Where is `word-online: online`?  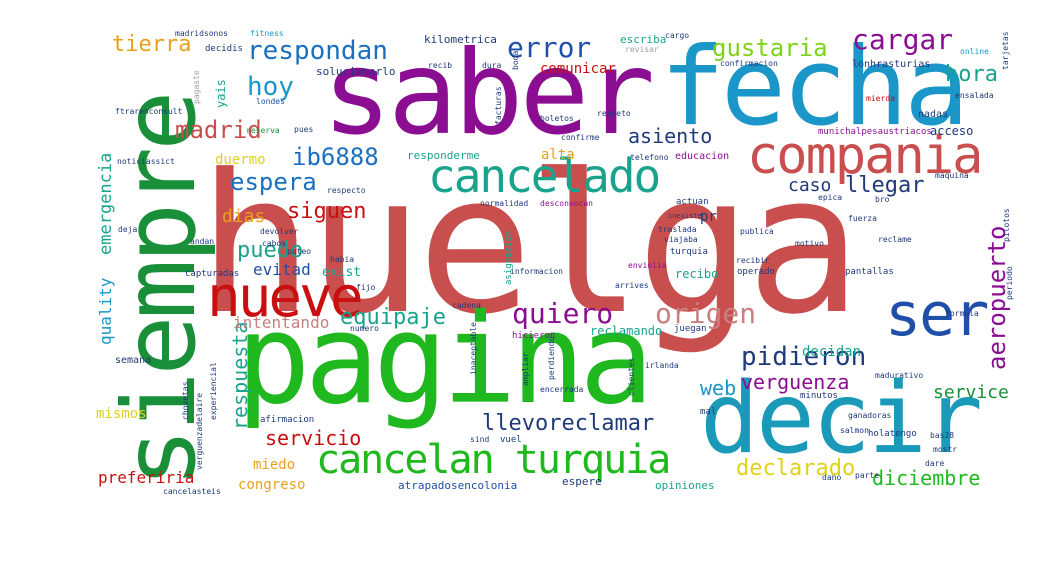
word-online: online is located at coordinates (974, 51).